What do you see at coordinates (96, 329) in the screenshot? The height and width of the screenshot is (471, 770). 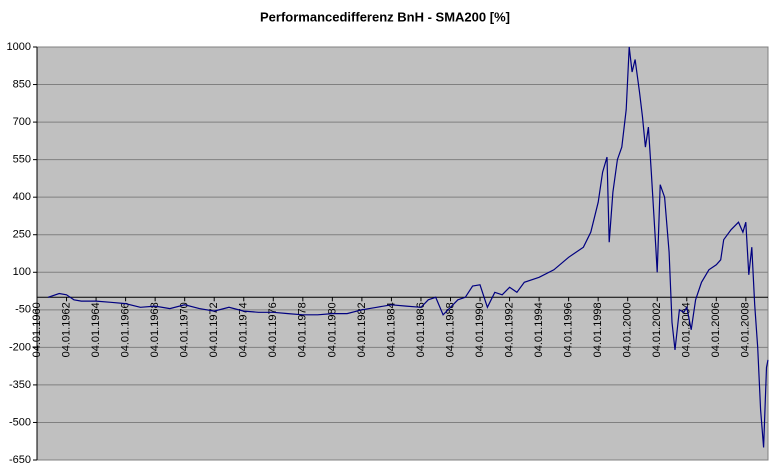 I see `x-tick-label: 04.01.1964` at bounding box center [96, 329].